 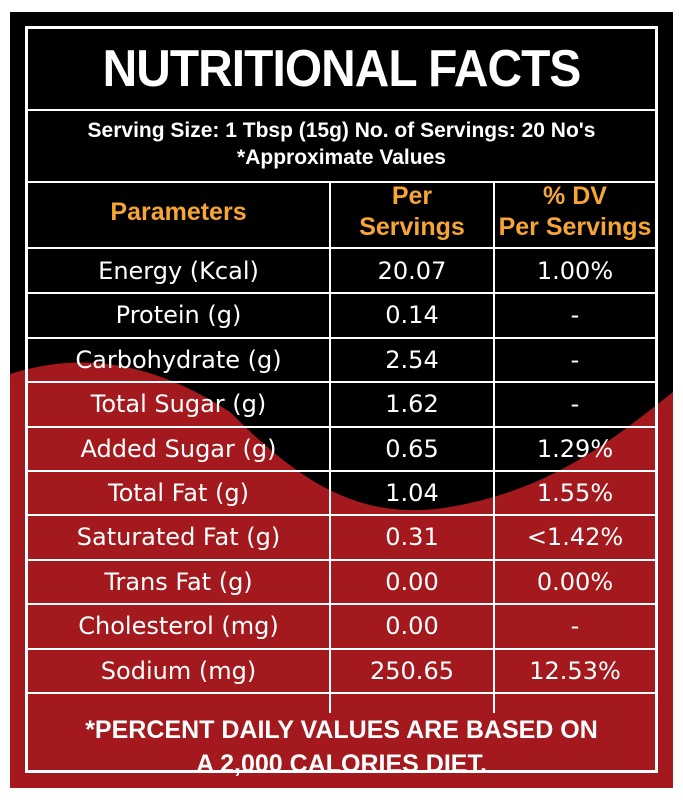 I want to click on per-serving-cell: 0.65, so click(x=412, y=448).